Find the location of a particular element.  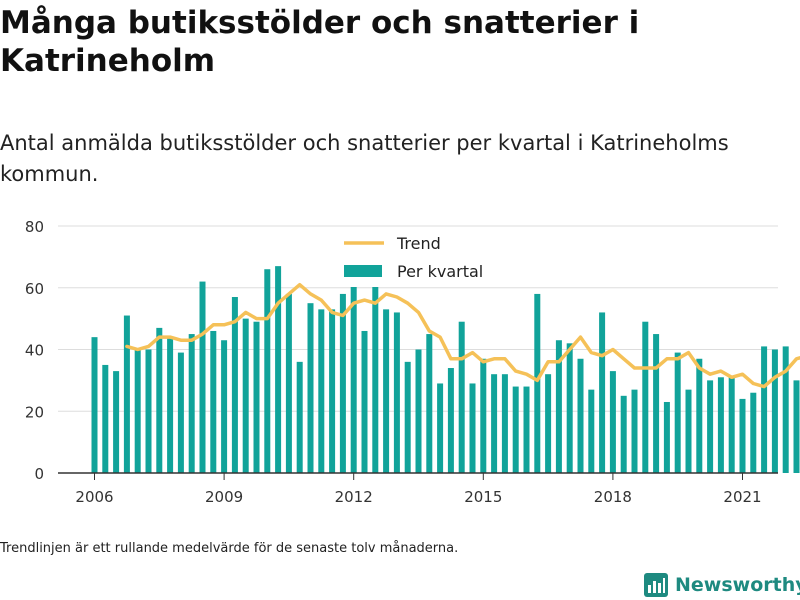

x-tick-label: 2009 is located at coordinates (224, 497).